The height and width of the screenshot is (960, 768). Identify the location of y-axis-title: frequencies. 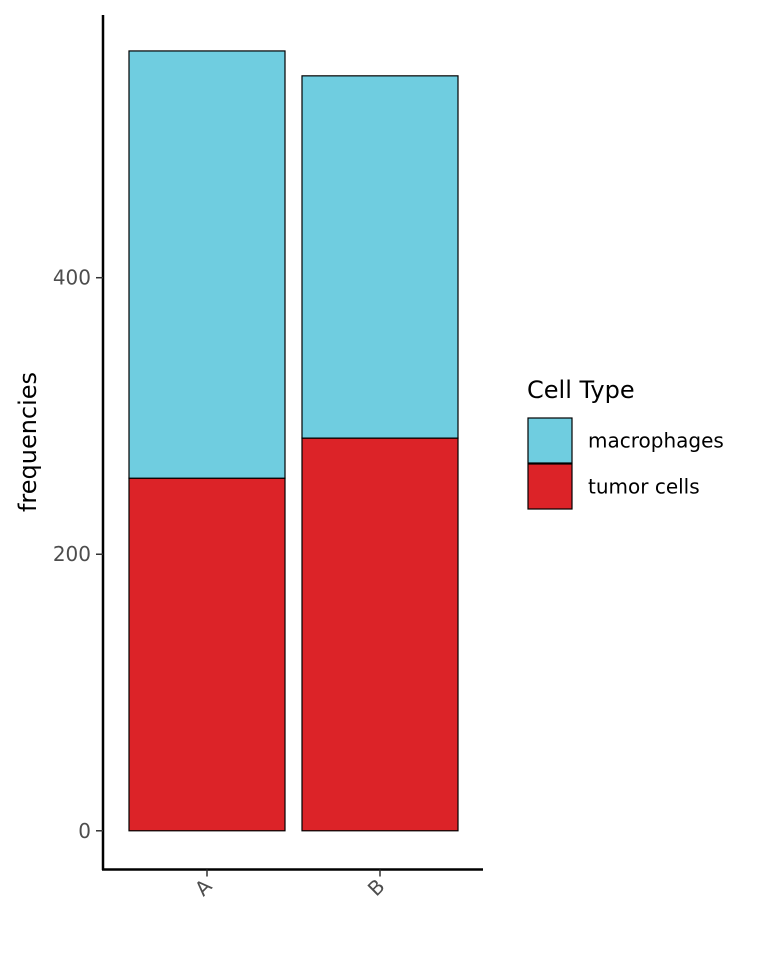
(28, 442).